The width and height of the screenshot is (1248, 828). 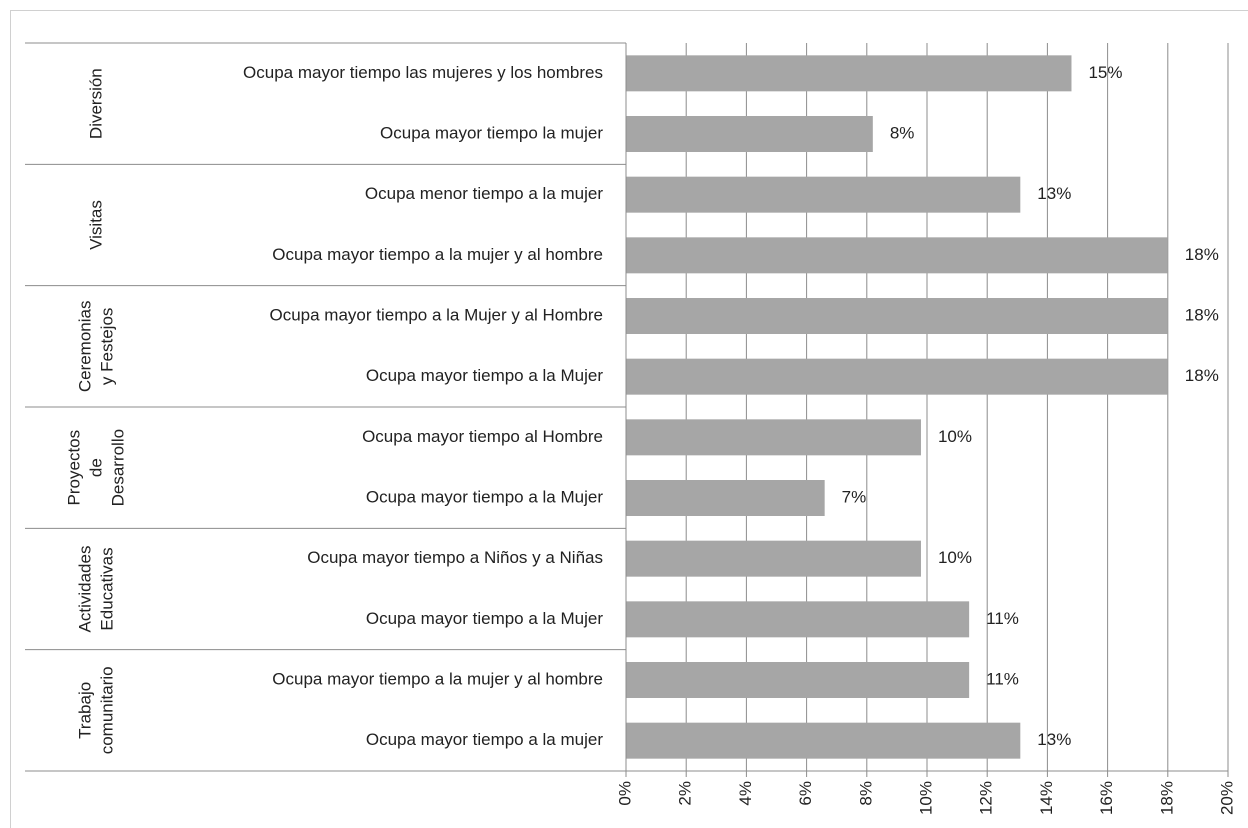 What do you see at coordinates (117, 467) in the screenshot?
I see `group-label: Desarrollo` at bounding box center [117, 467].